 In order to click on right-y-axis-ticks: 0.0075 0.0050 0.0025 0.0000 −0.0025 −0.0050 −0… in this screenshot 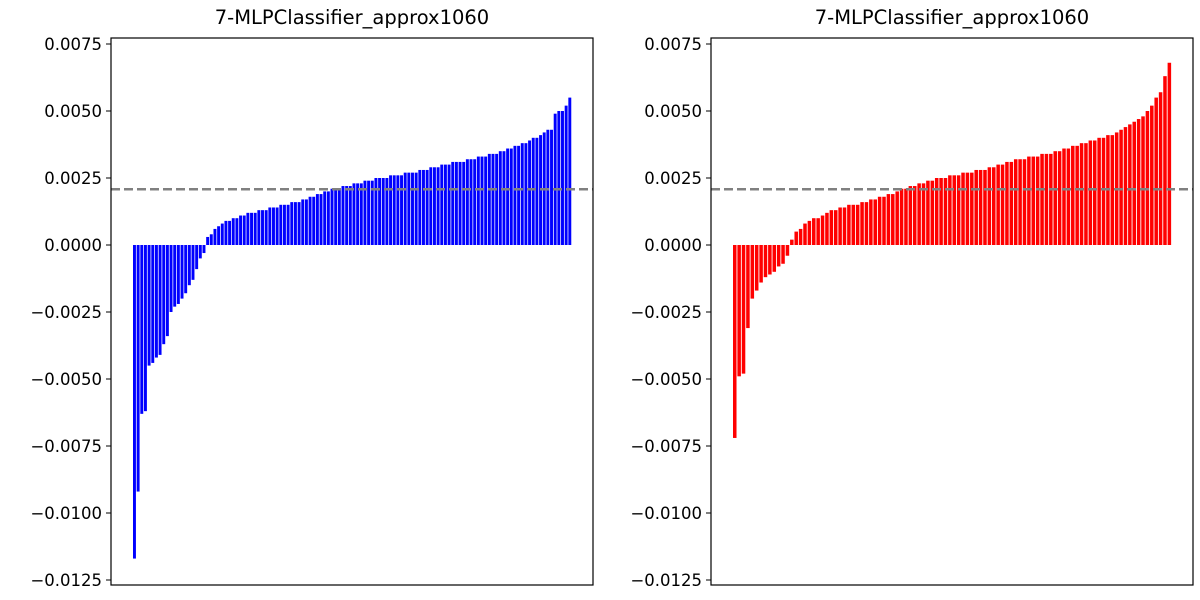, I will do `click(670, 312)`.